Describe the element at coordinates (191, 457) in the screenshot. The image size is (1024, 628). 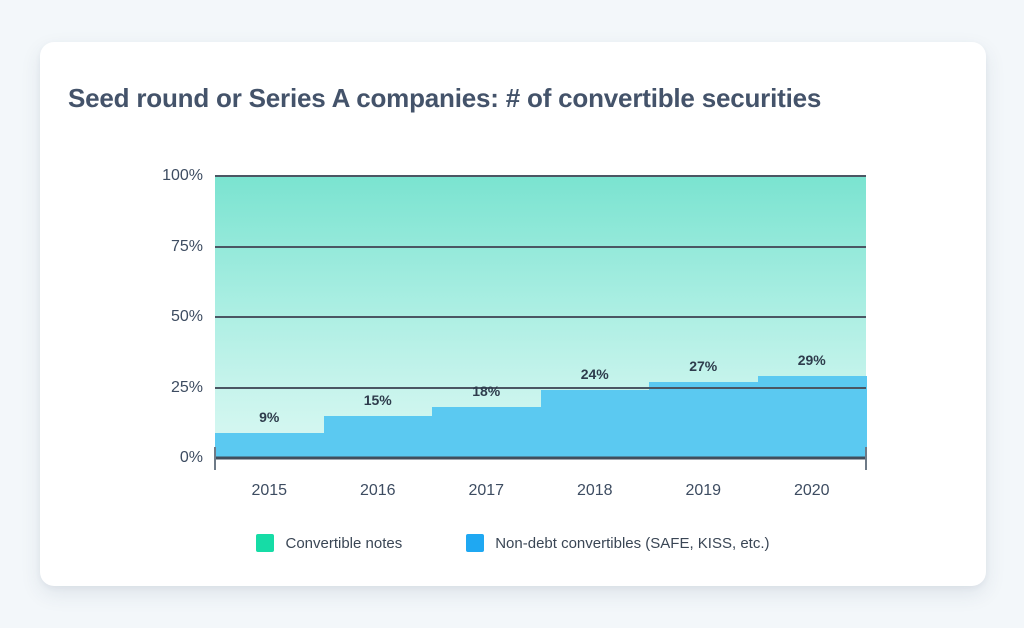
I see `y-tick-label-0: 0%` at that location.